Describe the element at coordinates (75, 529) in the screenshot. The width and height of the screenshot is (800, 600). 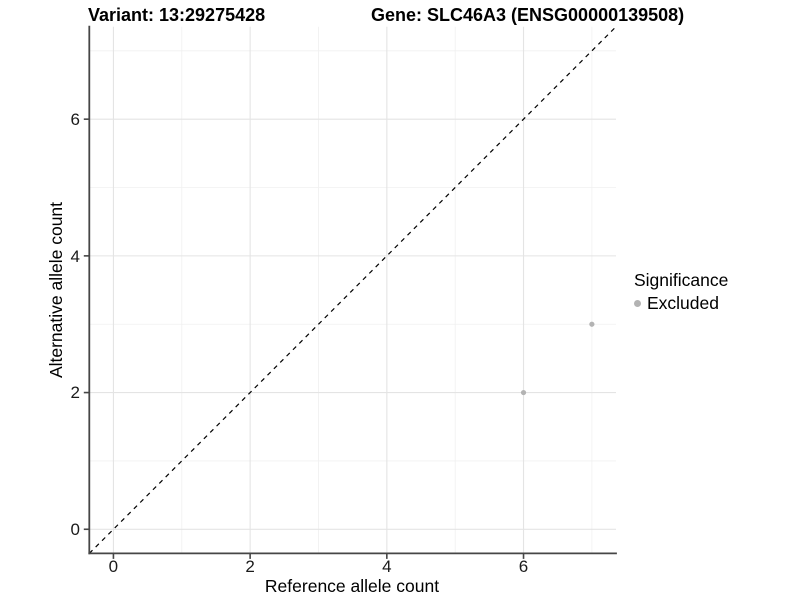
I see `y-tick-label-0: 0` at that location.